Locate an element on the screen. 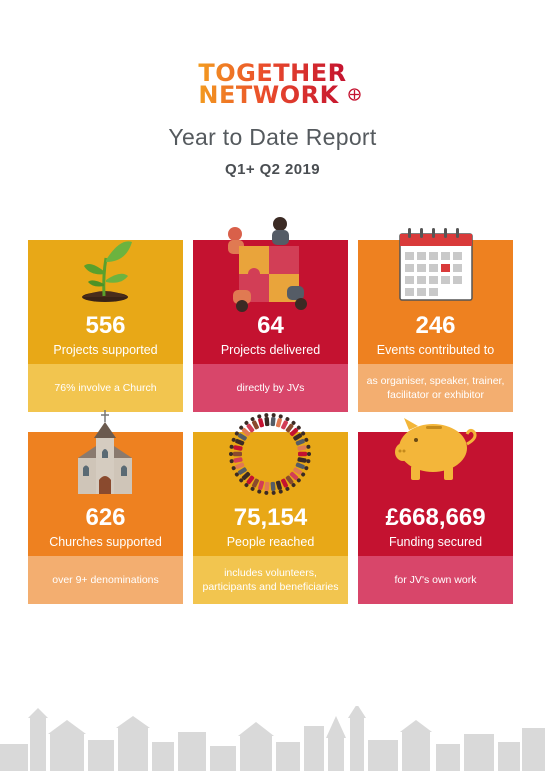 The width and height of the screenshot is (545, 771). stat-number: 75,154 is located at coordinates (270, 517).